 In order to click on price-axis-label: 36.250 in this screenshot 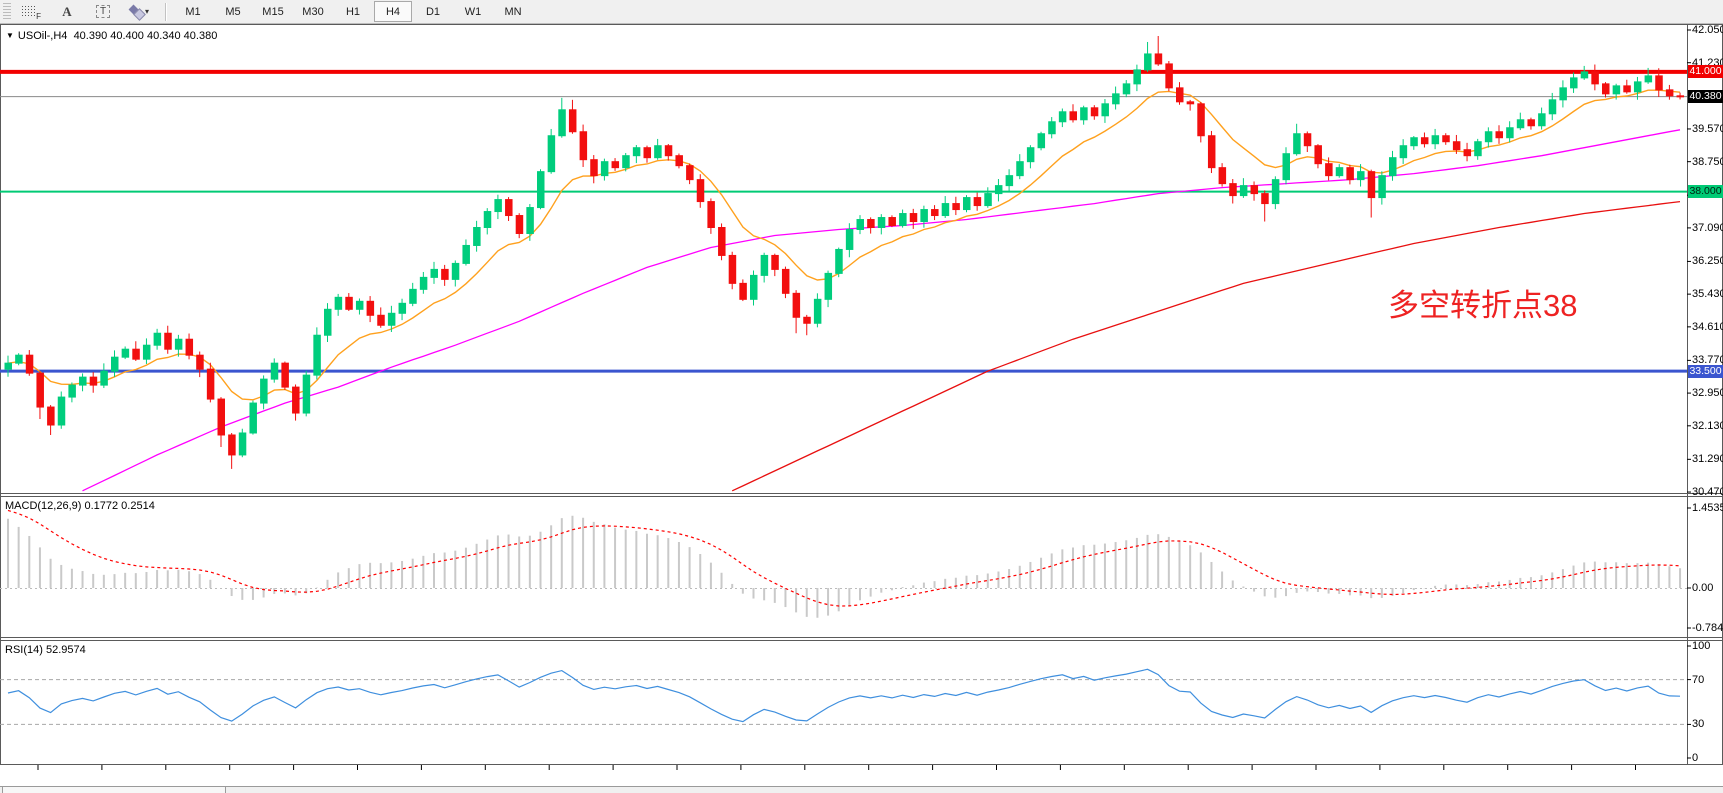, I will do `click(1707, 261)`.